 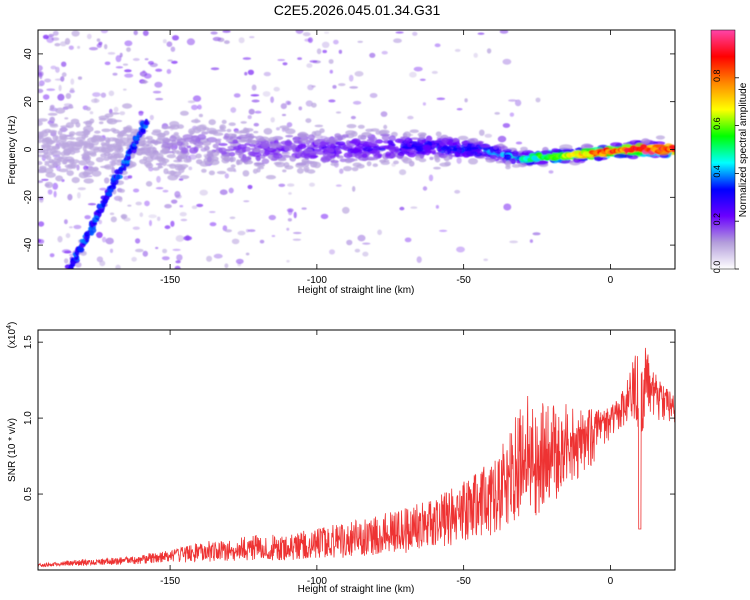 I want to click on snr-y-label: SNR (10 * v/v), so click(x=12, y=450).